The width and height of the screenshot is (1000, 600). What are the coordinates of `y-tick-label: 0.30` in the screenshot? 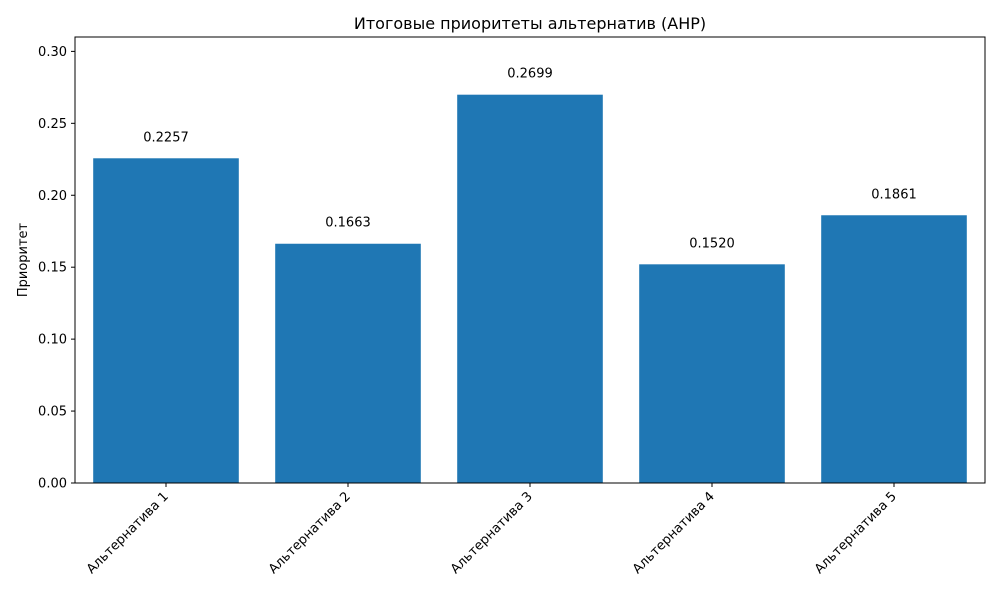 It's located at (52, 52).